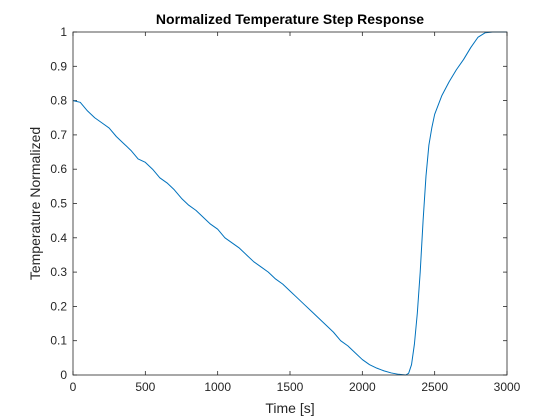 Image resolution: width=560 pixels, height=420 pixels. I want to click on y-tick-label: 1, so click(63, 32).